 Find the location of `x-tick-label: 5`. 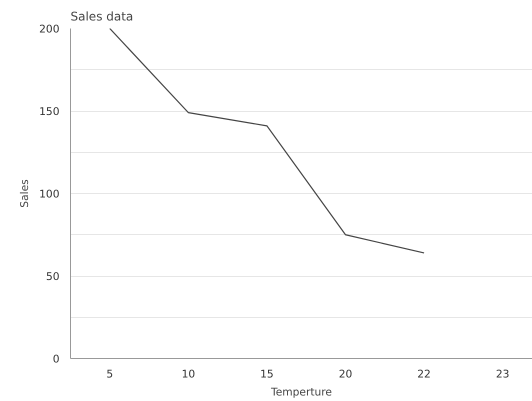

x-tick-label: 5 is located at coordinates (110, 374).